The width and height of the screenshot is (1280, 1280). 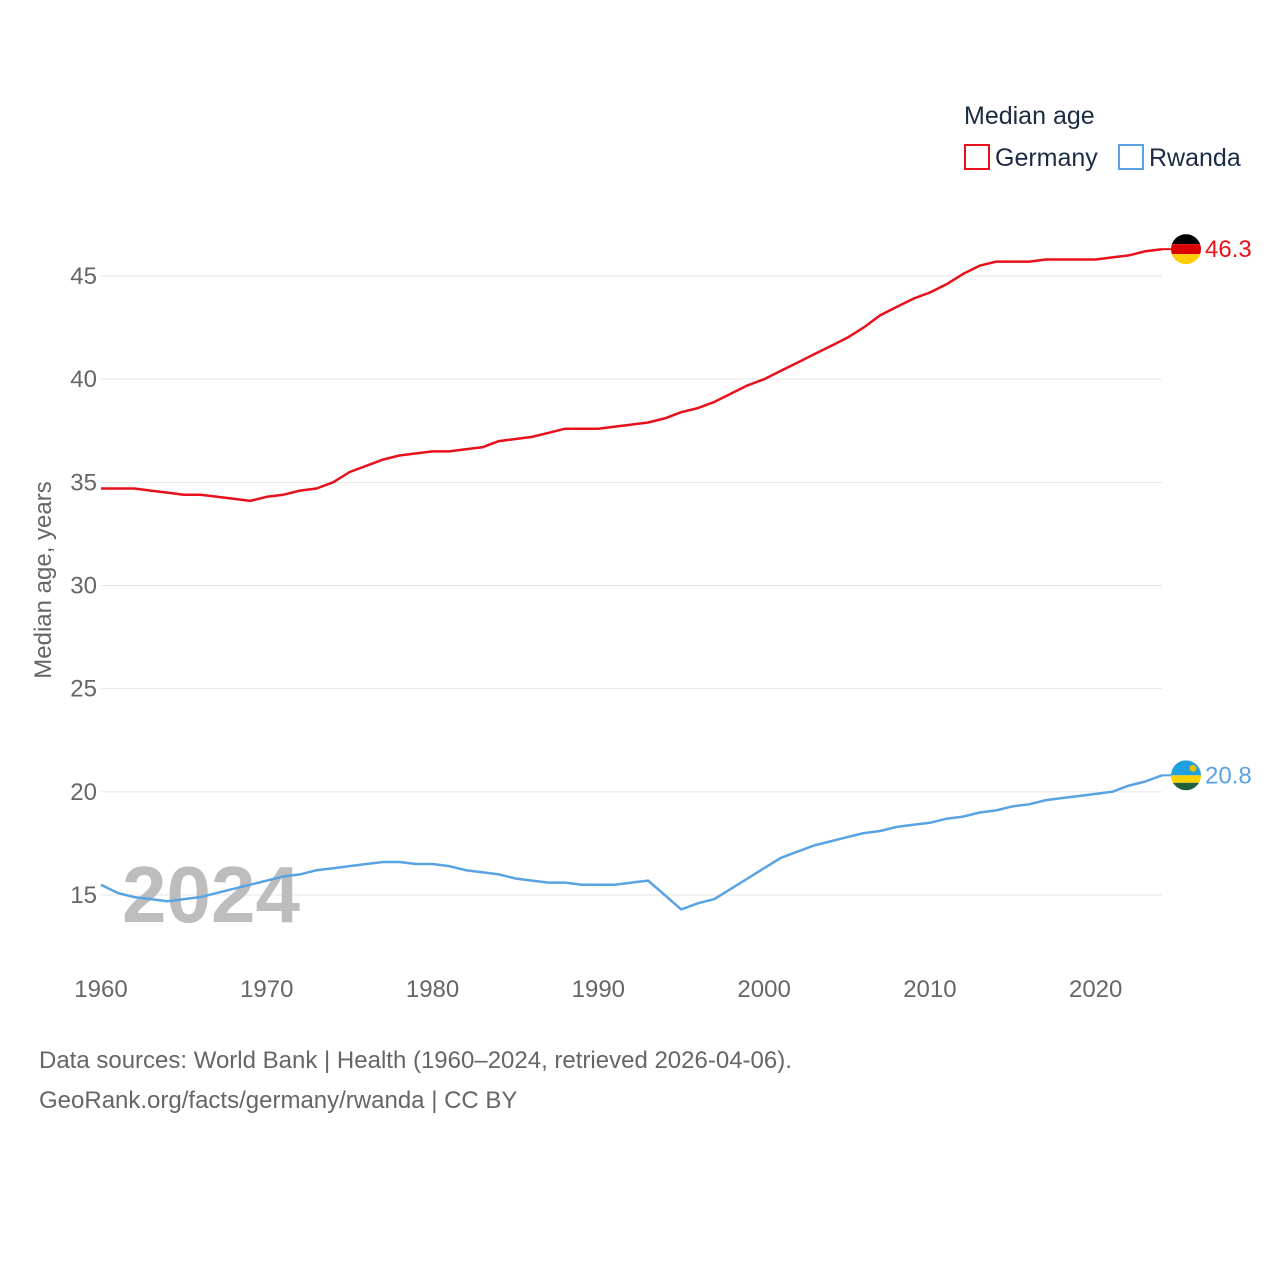 I want to click on legend-swatch-rwanda, so click(x=1131, y=157).